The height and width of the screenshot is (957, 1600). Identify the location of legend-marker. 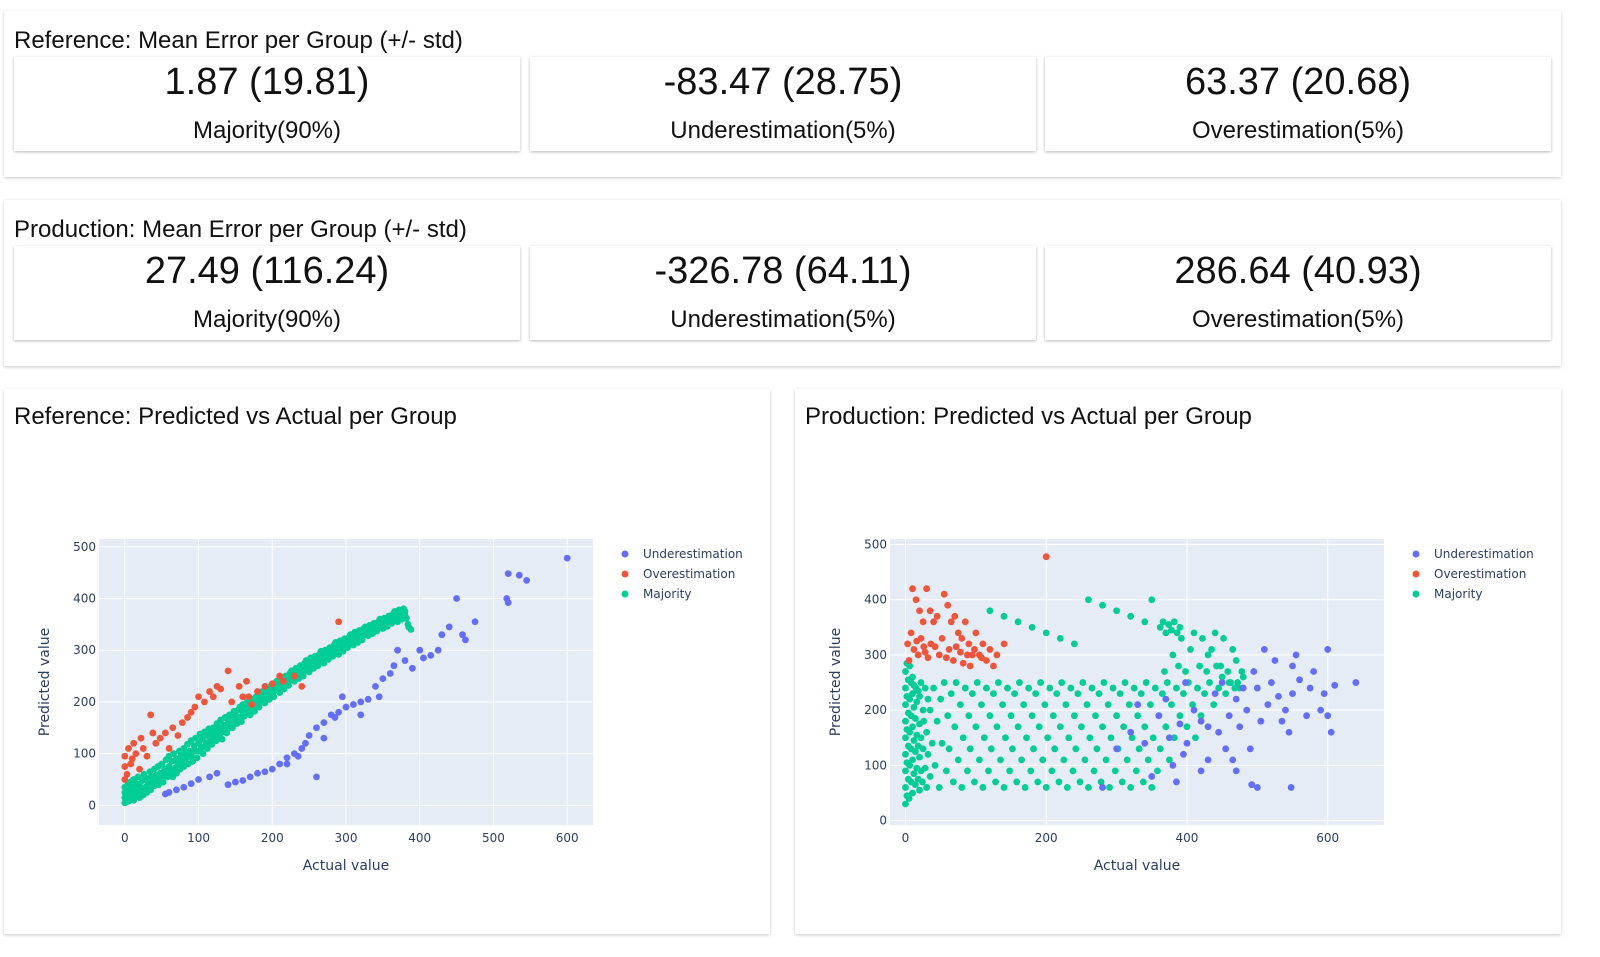
(1416, 574).